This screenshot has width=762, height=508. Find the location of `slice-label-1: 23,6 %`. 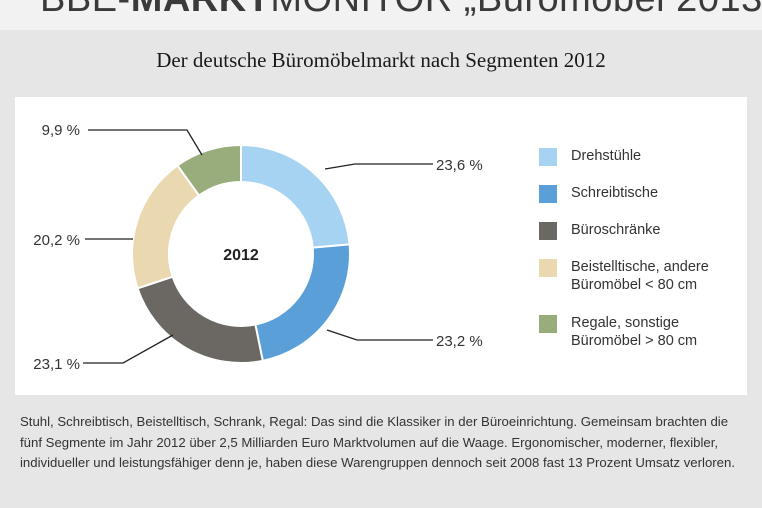

slice-label-1: 23,6 % is located at coordinates (459, 165).